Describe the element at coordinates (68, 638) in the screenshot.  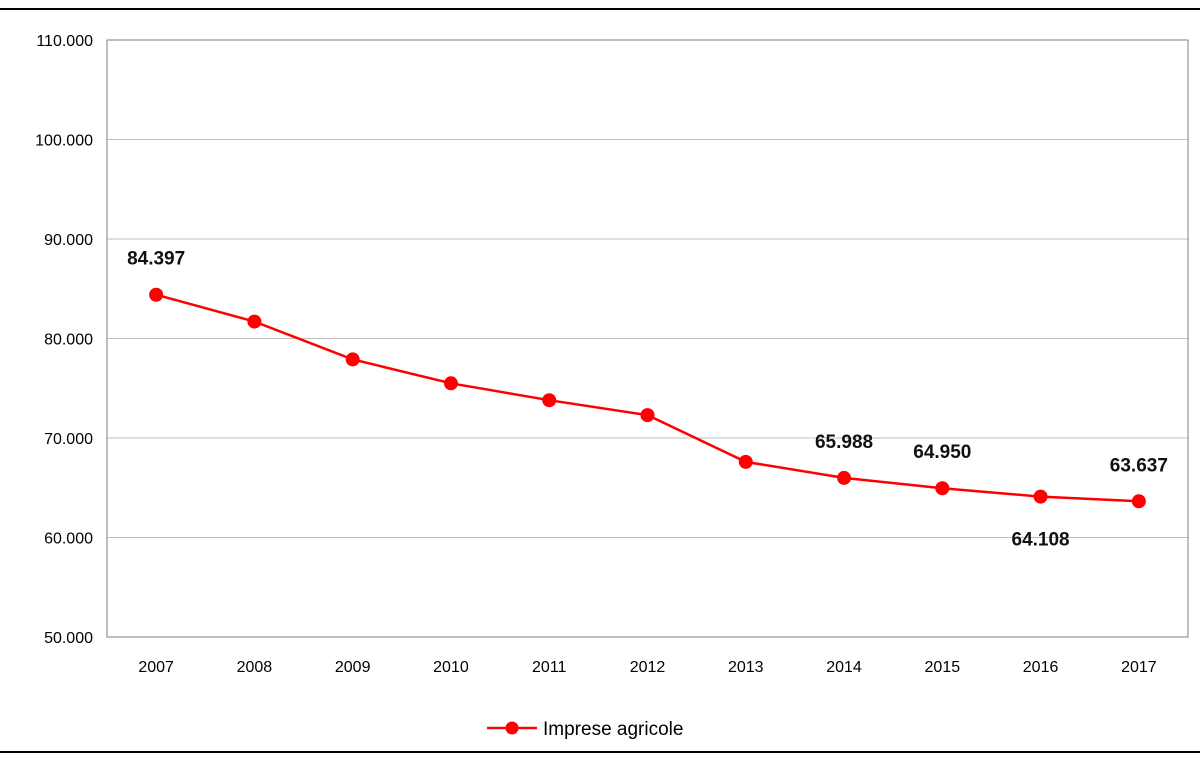
I see `y-tick-label: 50.000` at that location.